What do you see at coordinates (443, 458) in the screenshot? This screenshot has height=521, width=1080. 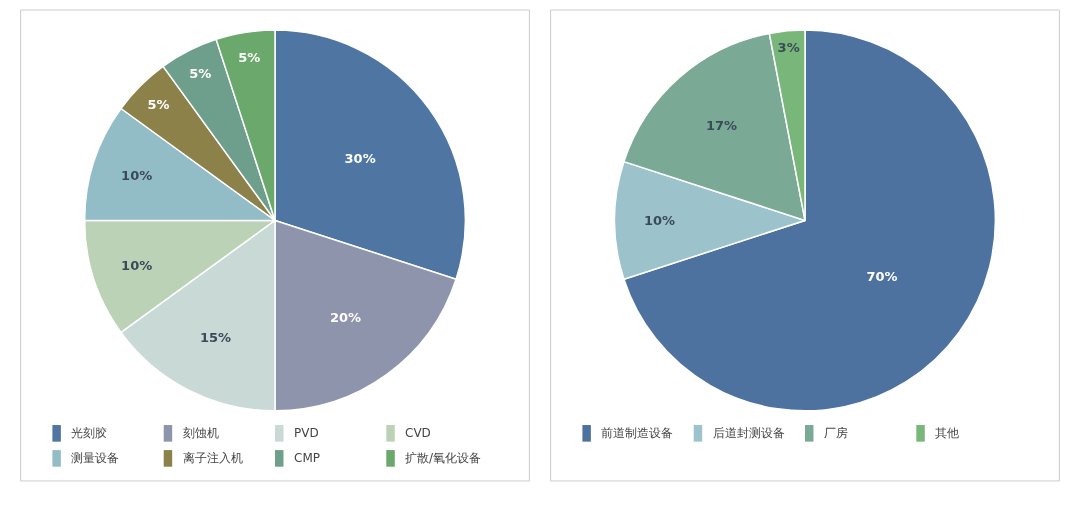 I see `legend-label: 扩散/氧化设备` at bounding box center [443, 458].